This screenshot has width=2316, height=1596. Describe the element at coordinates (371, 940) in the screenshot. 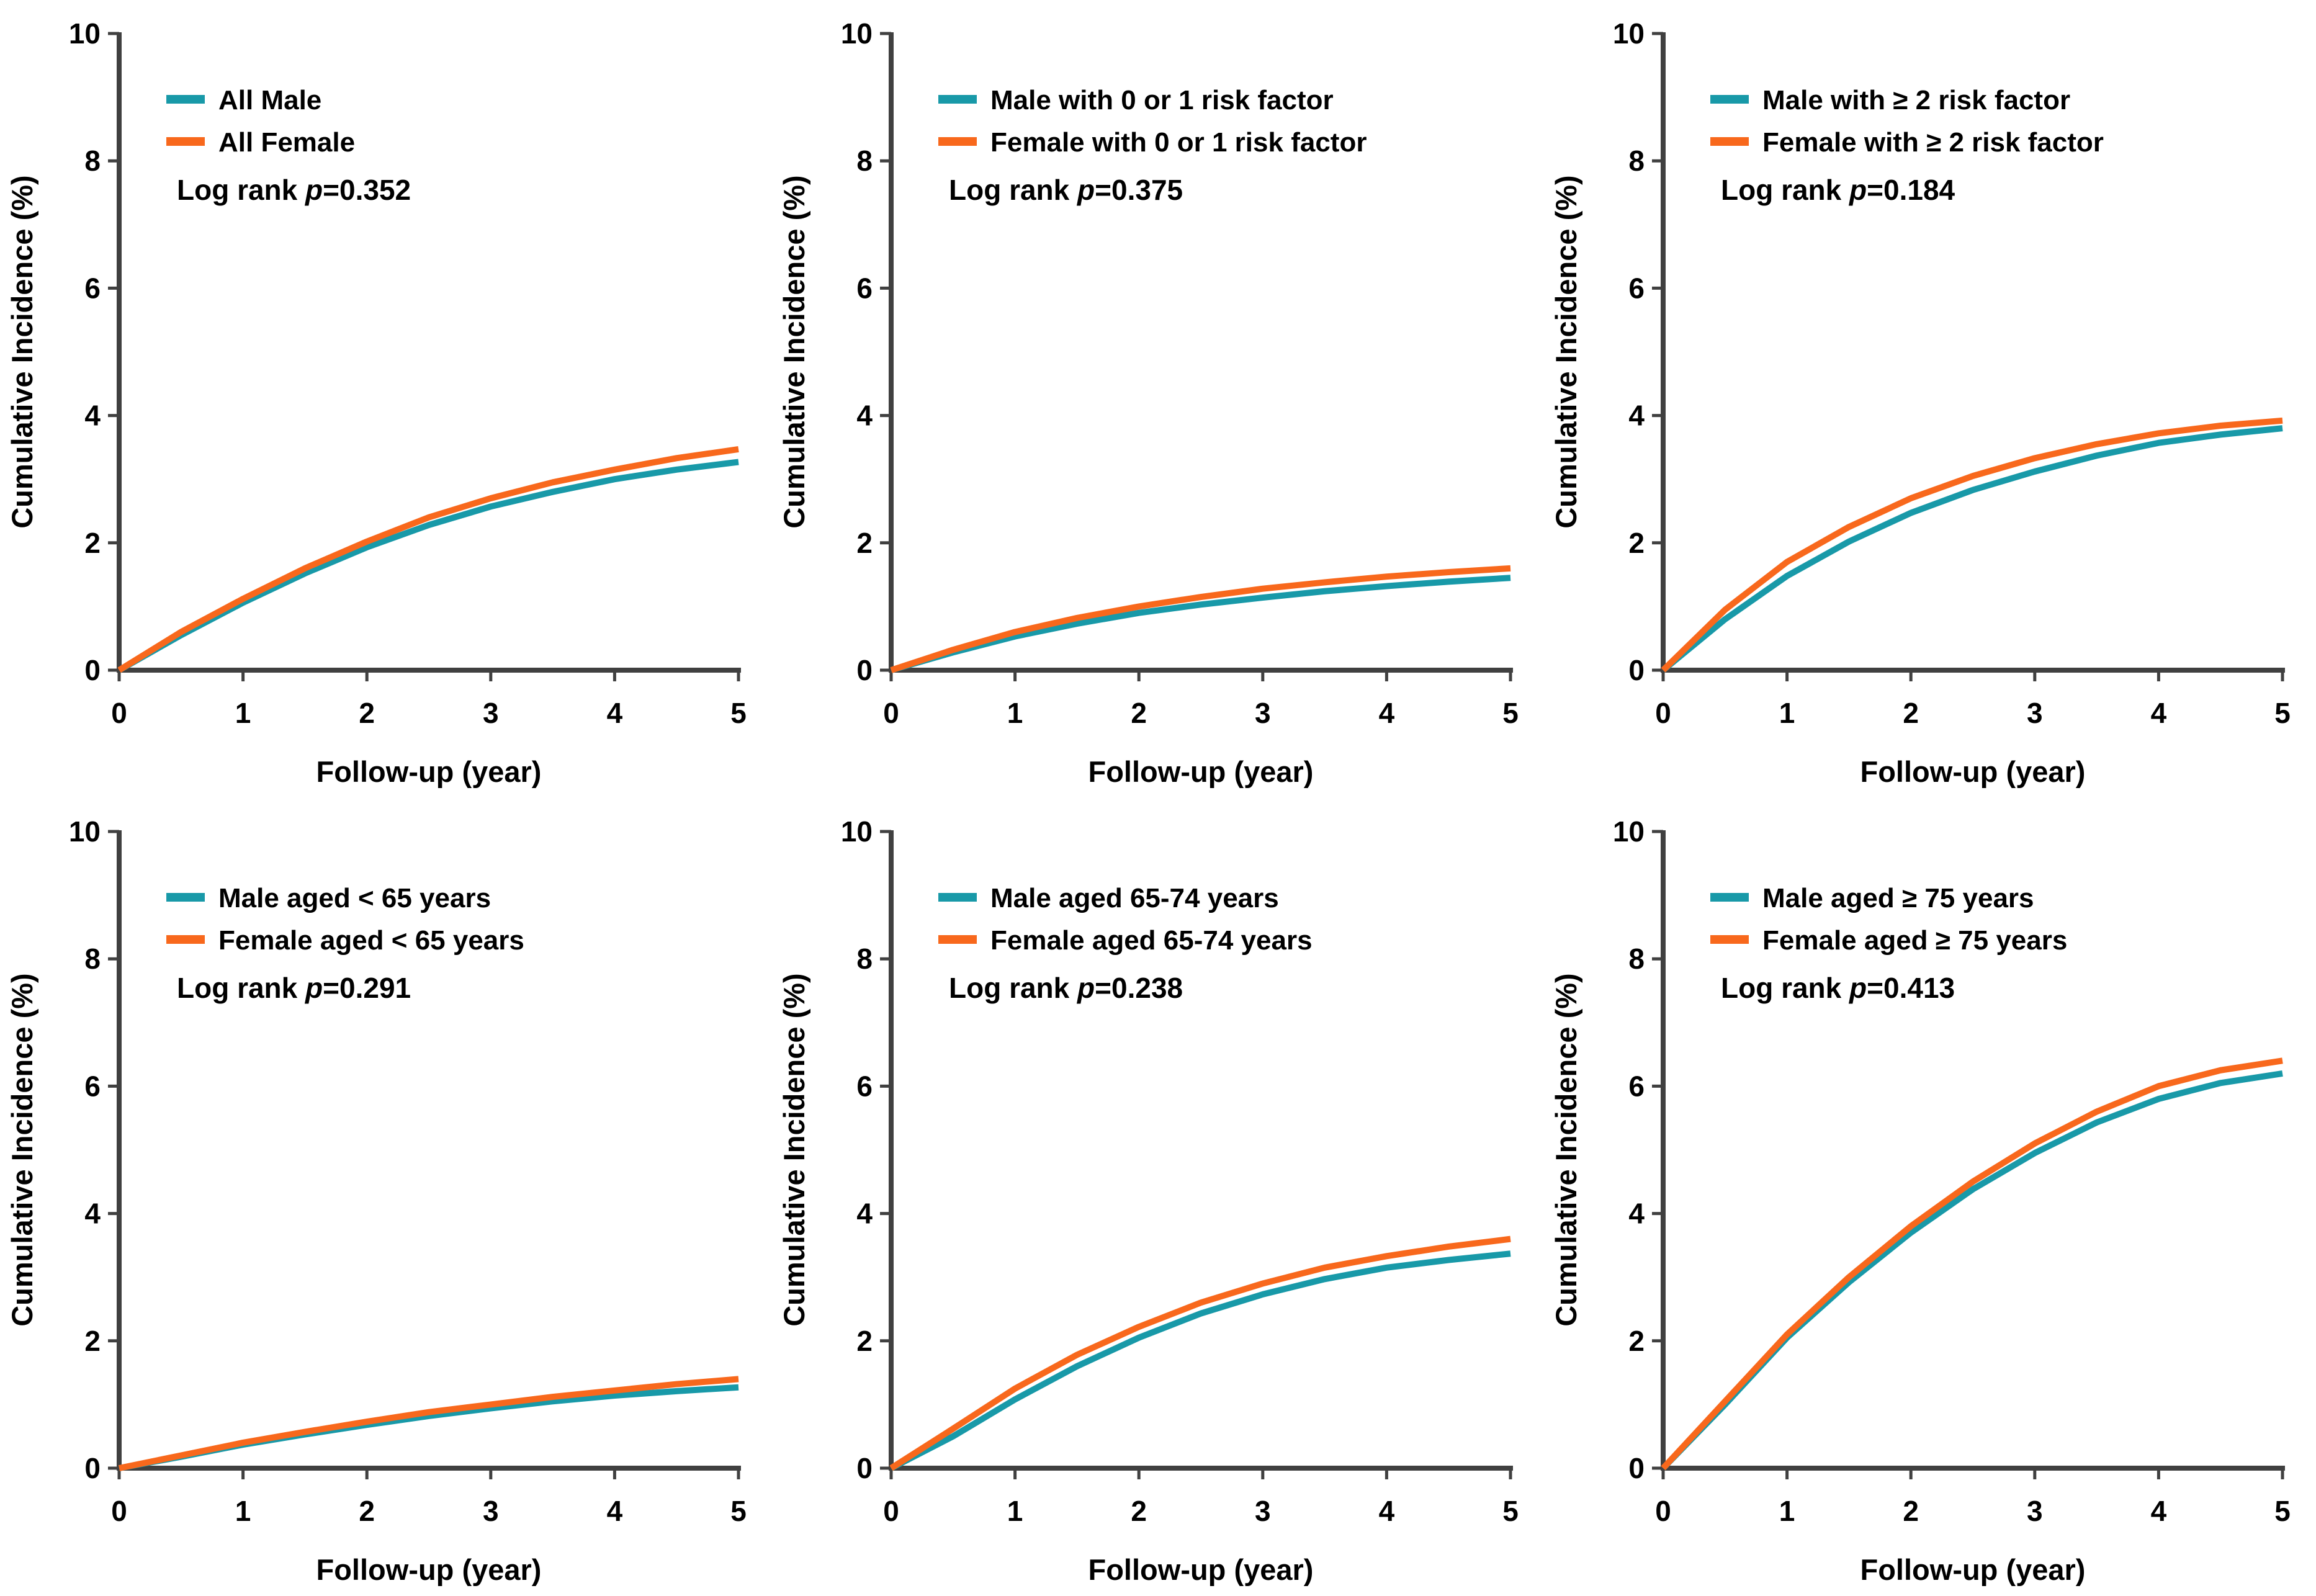

I see `legend-label-female: Female aged < 65 years` at that location.